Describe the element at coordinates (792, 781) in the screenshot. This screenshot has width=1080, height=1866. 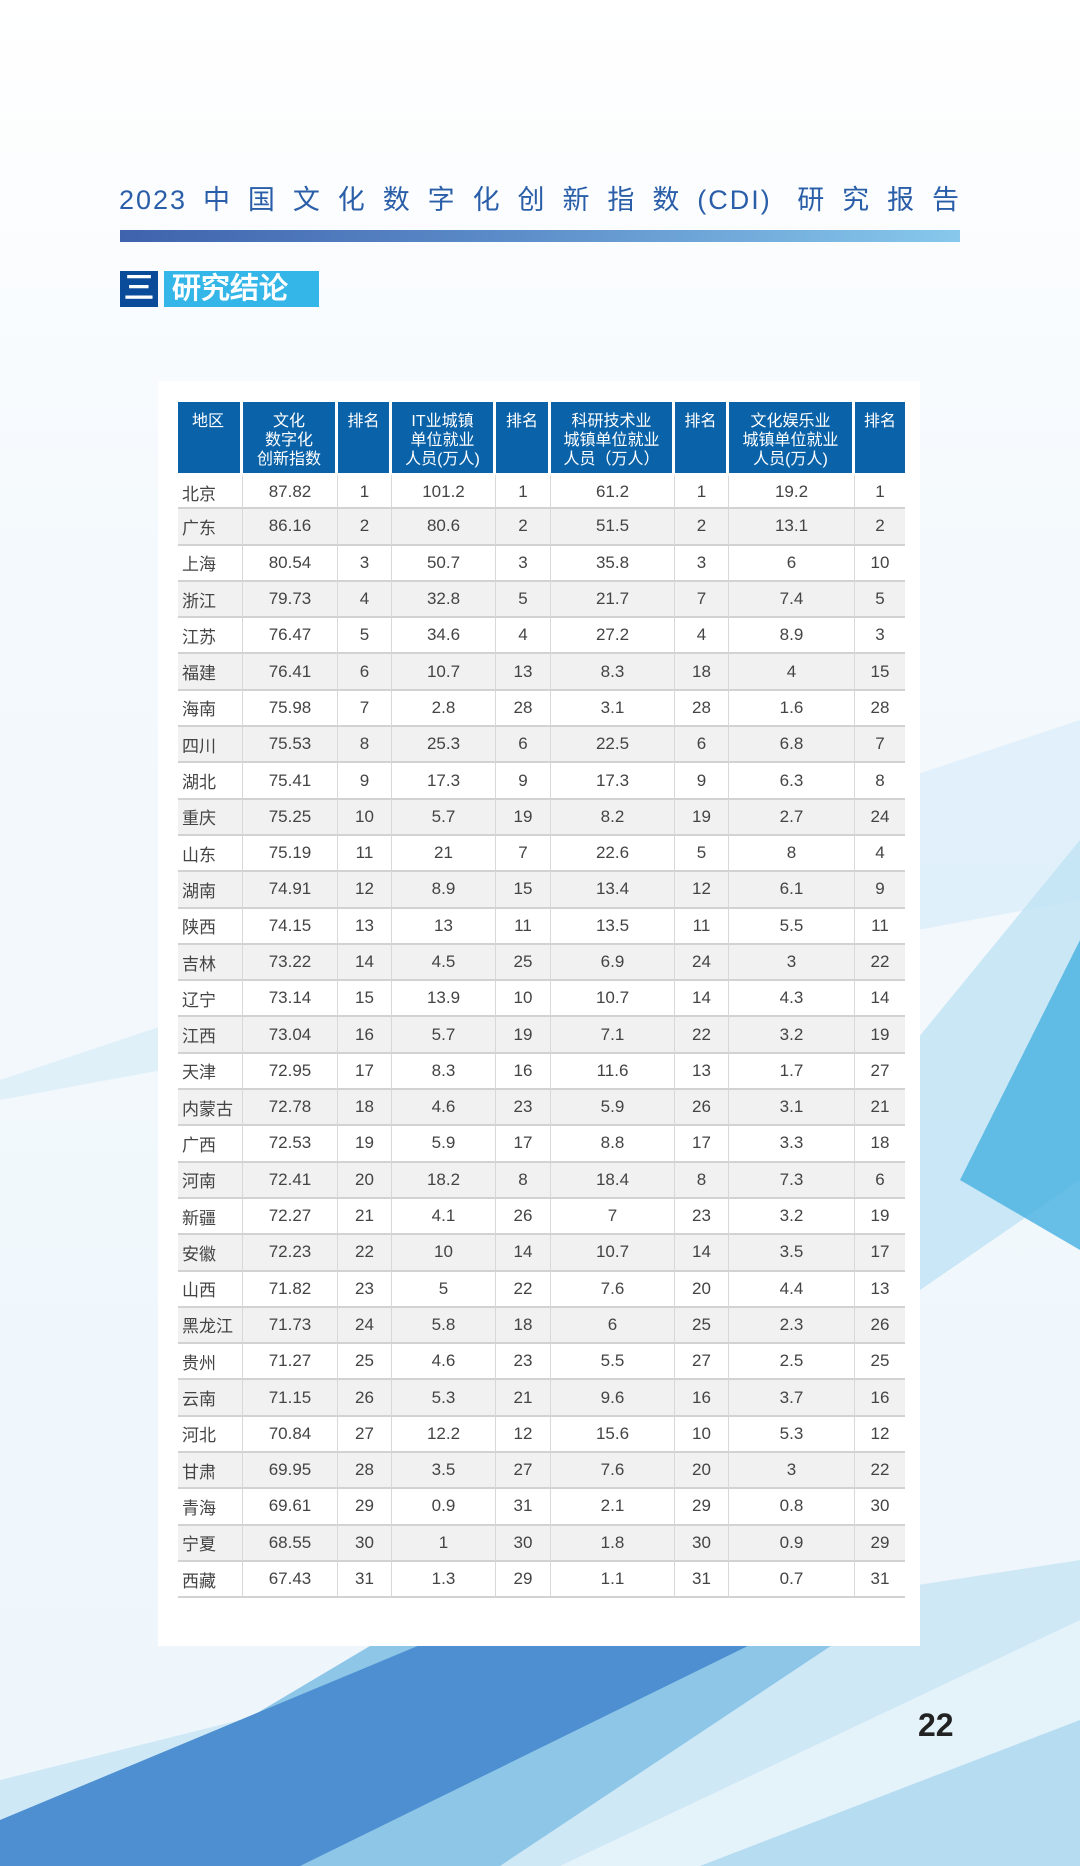
I see `value-cell: 6.3` at that location.